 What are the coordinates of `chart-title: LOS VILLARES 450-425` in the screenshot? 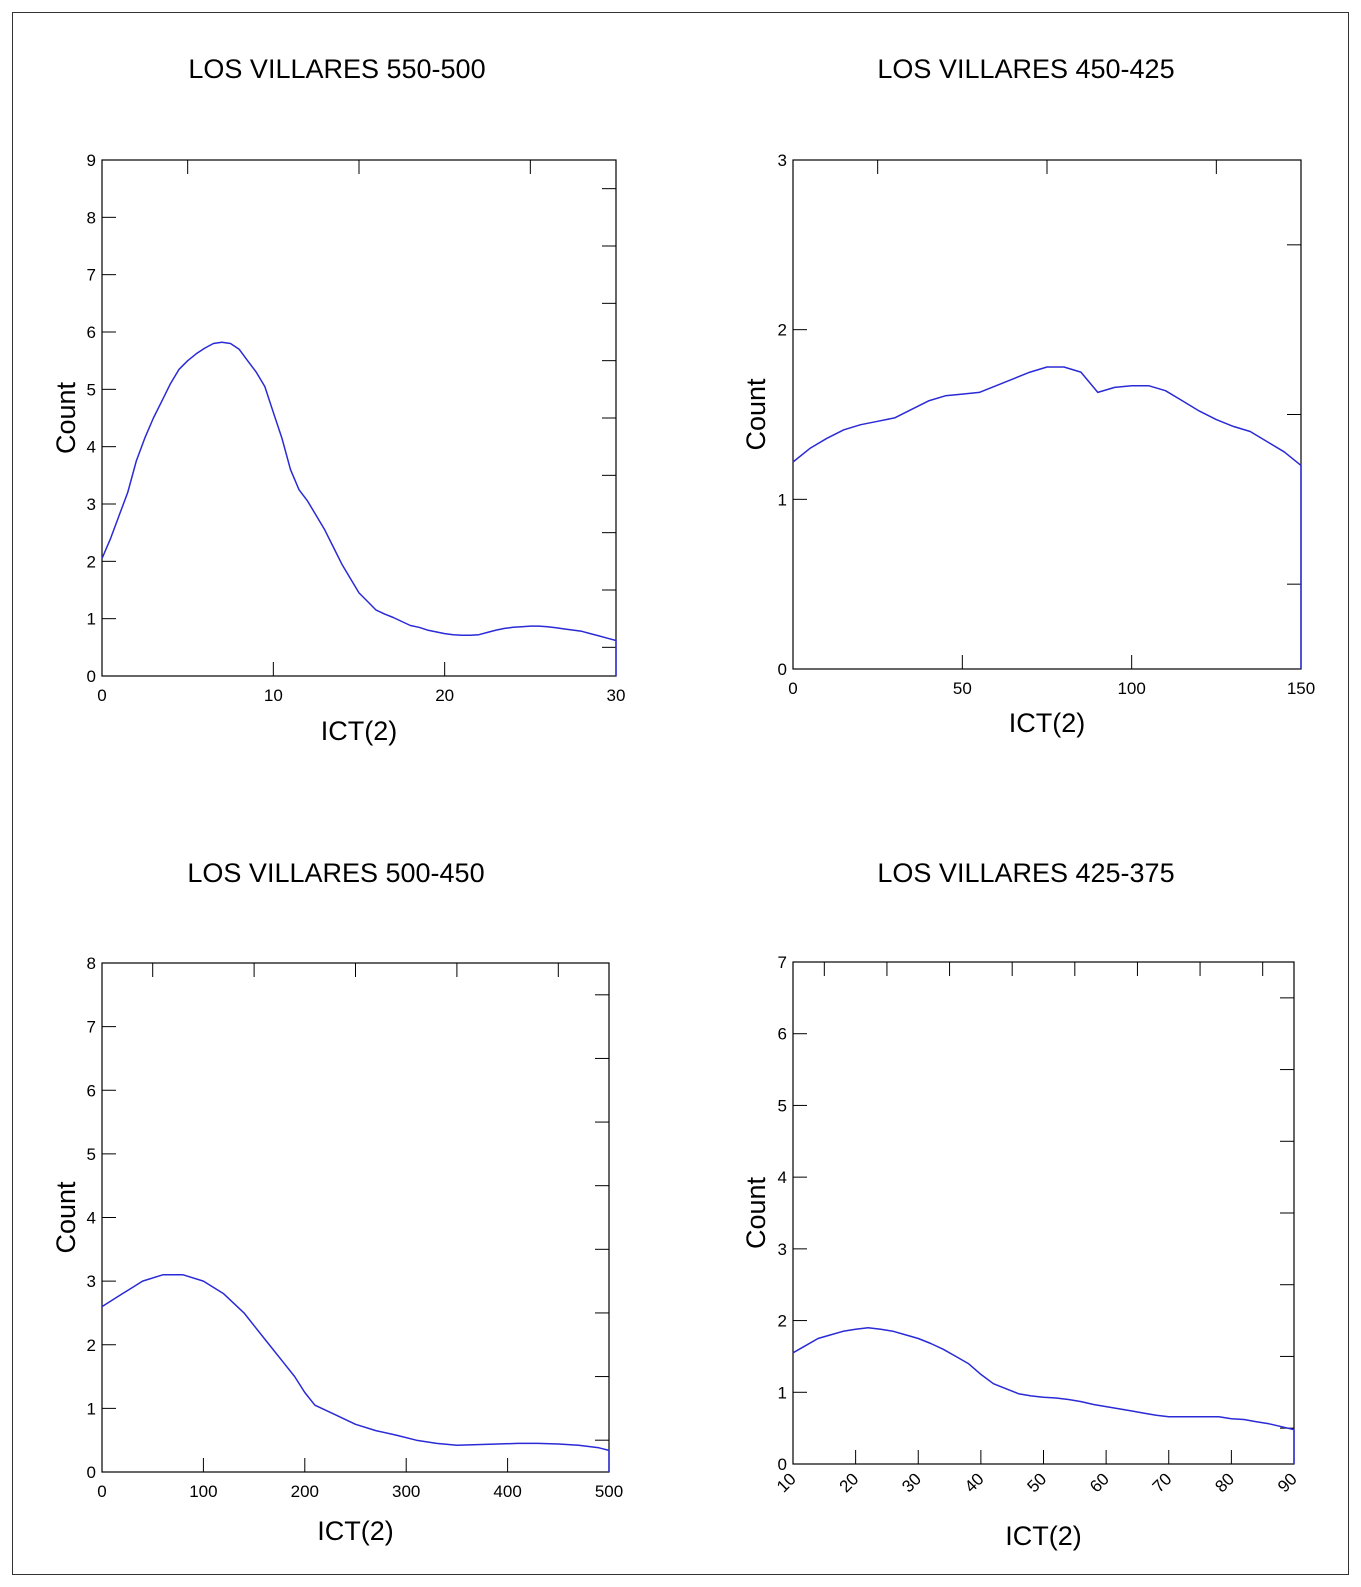 It's located at (1025, 69).